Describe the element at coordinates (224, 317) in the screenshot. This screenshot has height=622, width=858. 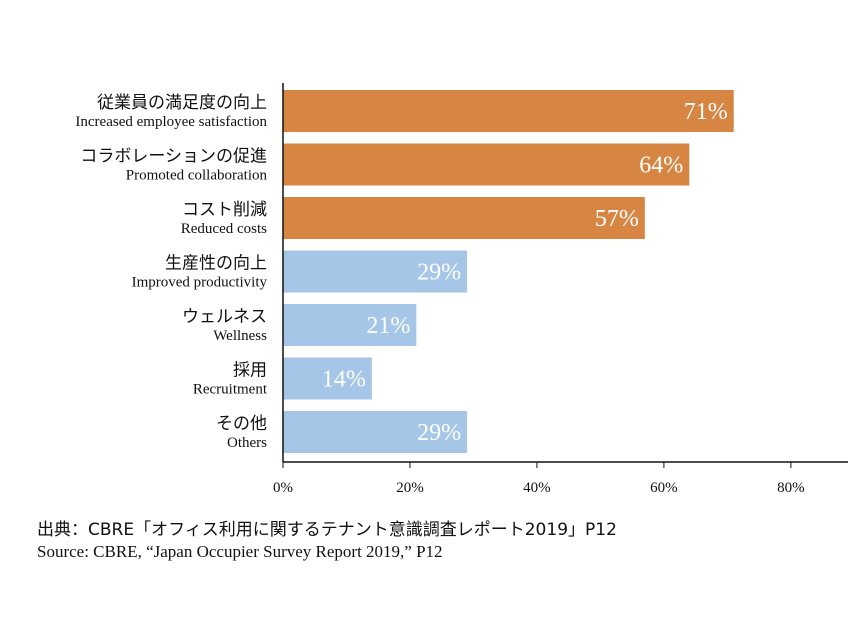
I see `category-label-ja: ウェルネス` at that location.